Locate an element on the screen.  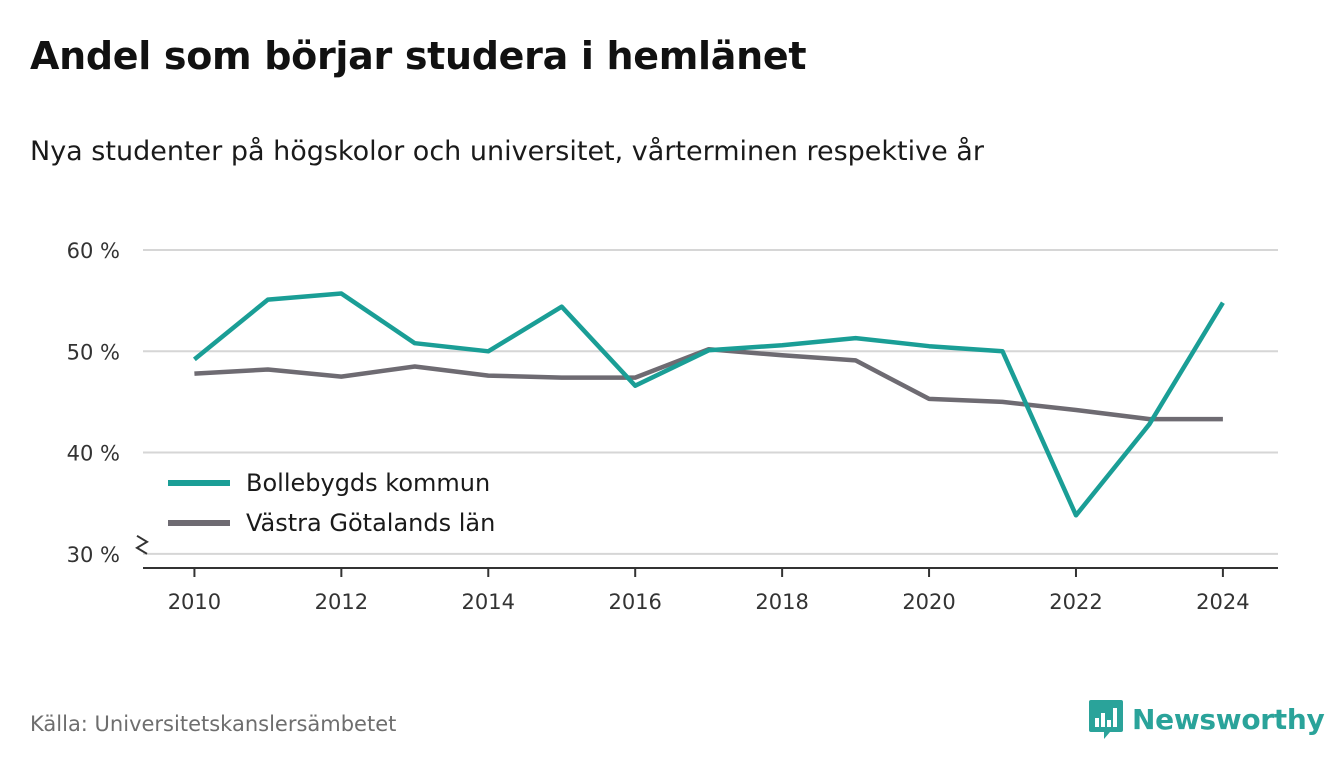
brand-logo: Newsworthy is located at coordinates (1206, 719).